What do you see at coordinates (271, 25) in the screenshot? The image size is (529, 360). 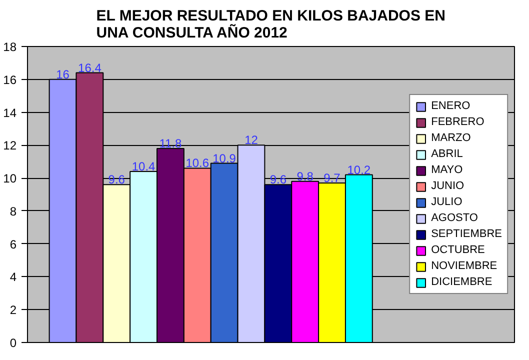 I see `chart-title: EL MEJOR RESULTADO EN KILOS BAJADOS EN UNA CONSULTA AÑO 2012` at bounding box center [271, 25].